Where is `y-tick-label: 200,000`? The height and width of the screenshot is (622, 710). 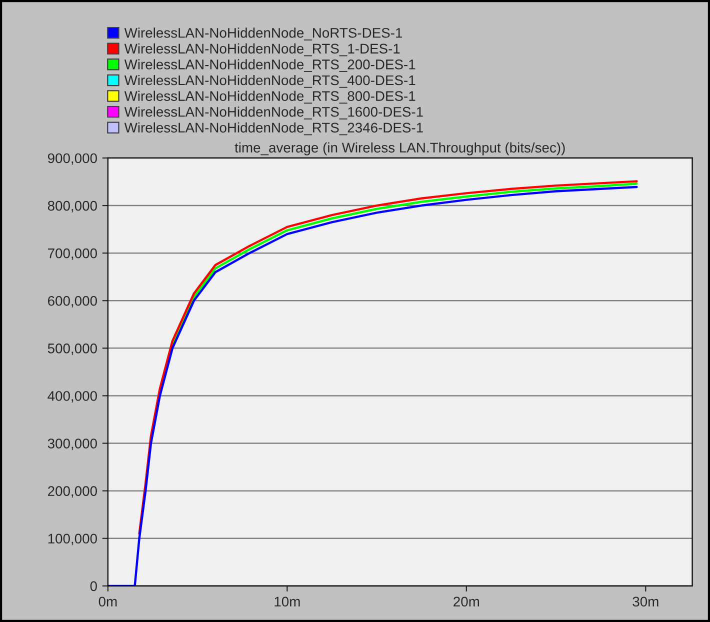 y-tick-label: 200,000 is located at coordinates (72, 492).